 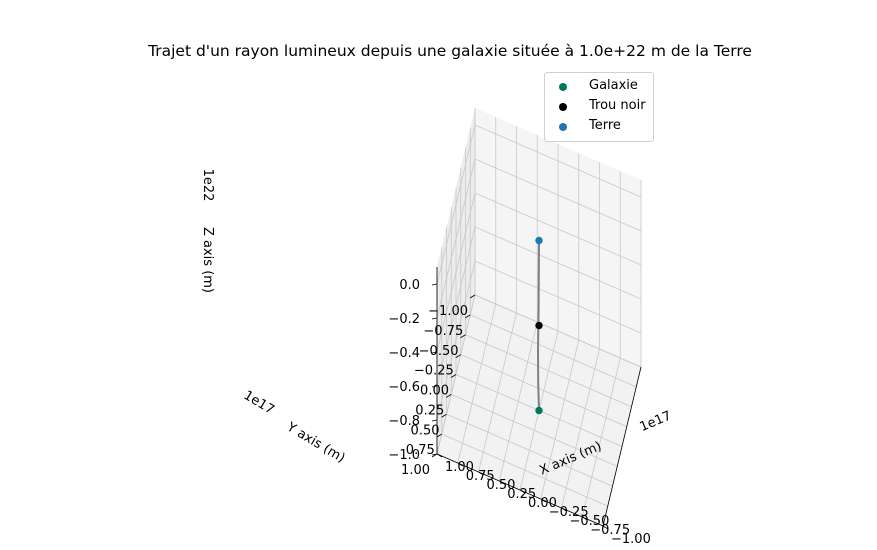 I want to click on y-tick-label: −0.25, so click(x=434, y=371).